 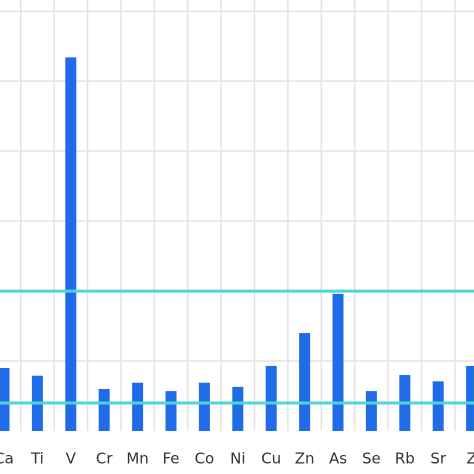 What do you see at coordinates (338, 459) in the screenshot?
I see `x-tick-label: As` at bounding box center [338, 459].